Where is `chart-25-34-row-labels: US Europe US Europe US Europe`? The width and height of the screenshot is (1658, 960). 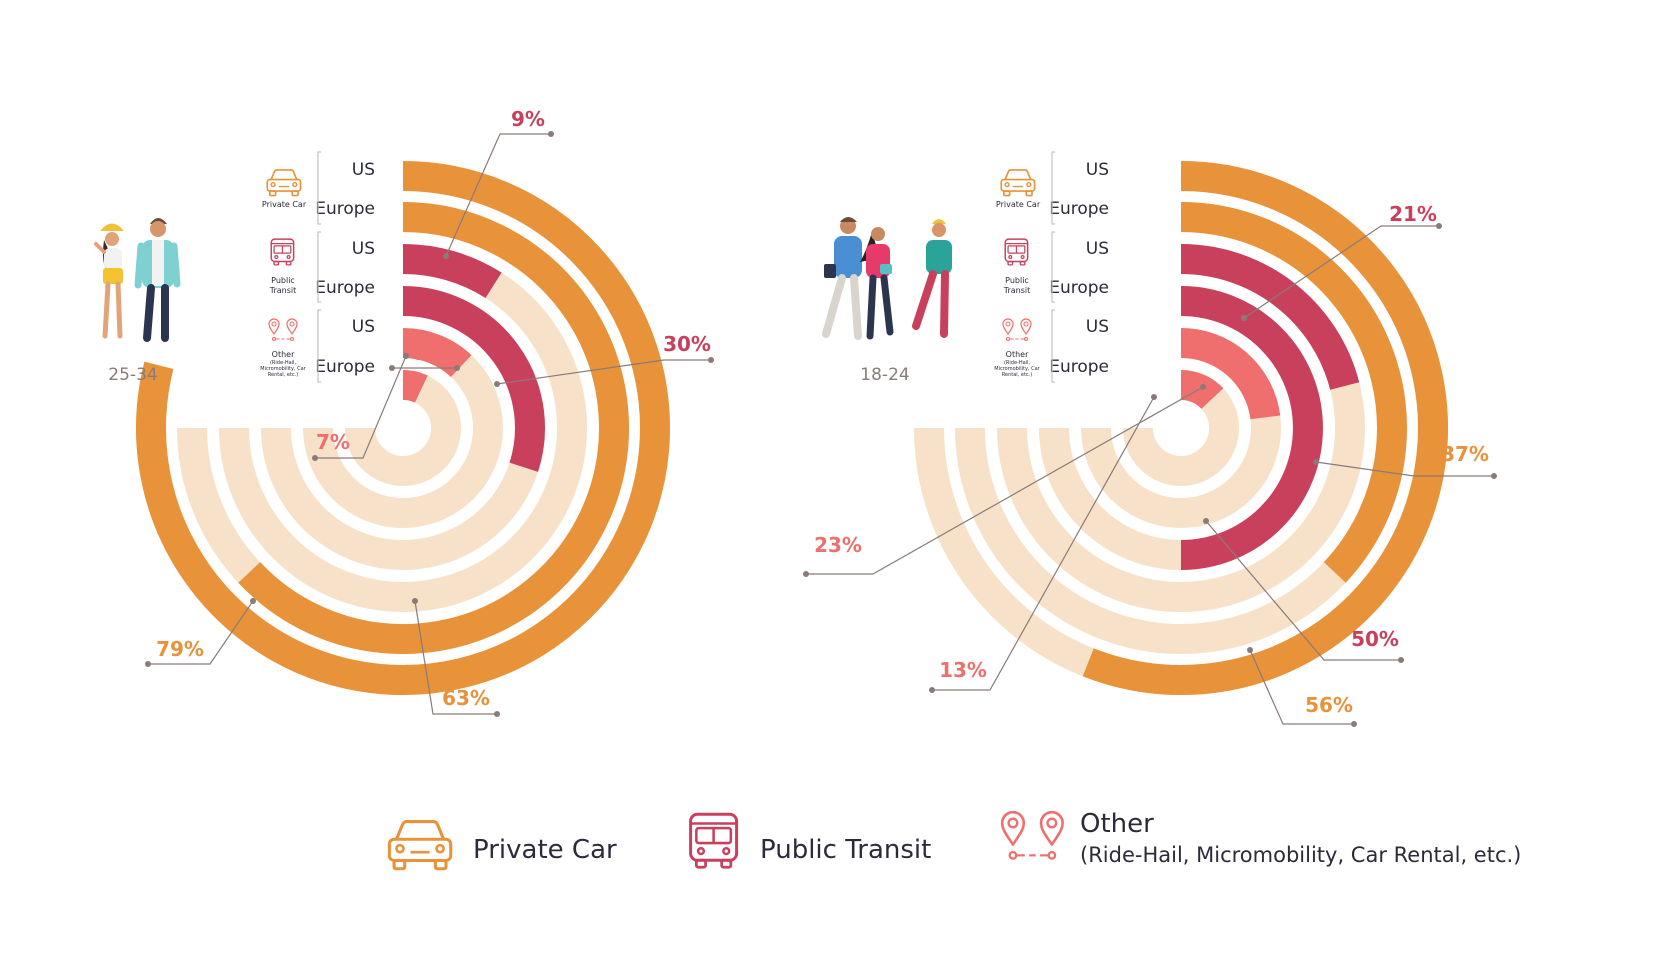
chart-25-34-row-labels: US Europe US Europe US Europe is located at coordinates (345, 268).